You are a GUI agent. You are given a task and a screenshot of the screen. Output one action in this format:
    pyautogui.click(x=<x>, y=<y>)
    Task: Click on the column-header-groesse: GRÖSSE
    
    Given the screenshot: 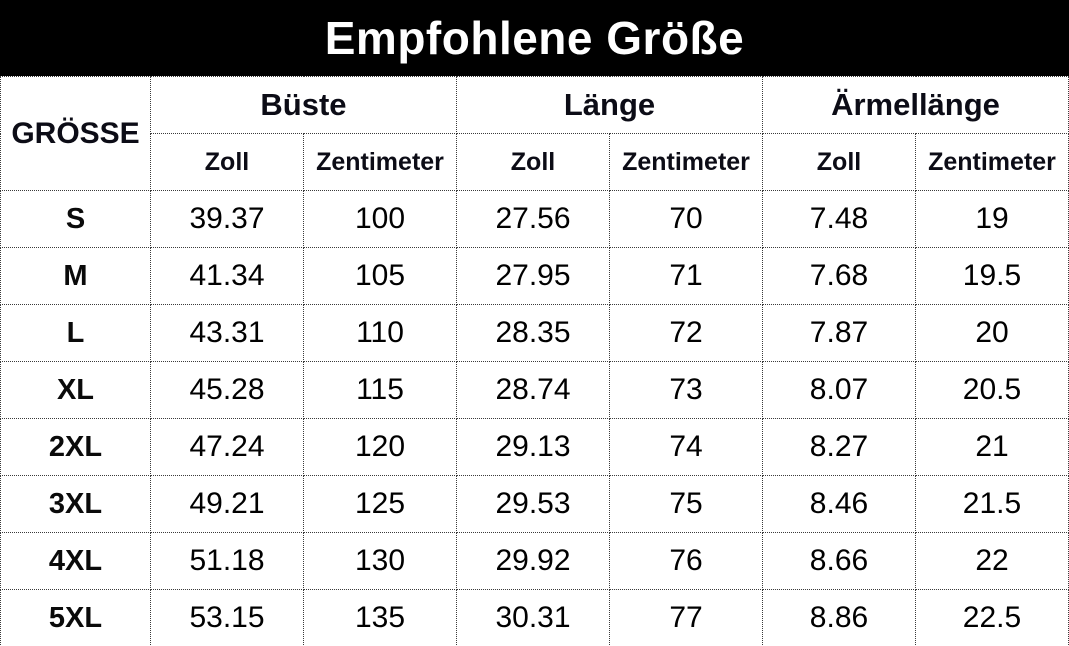 What is the action you would take?
    pyautogui.click(x=75, y=133)
    